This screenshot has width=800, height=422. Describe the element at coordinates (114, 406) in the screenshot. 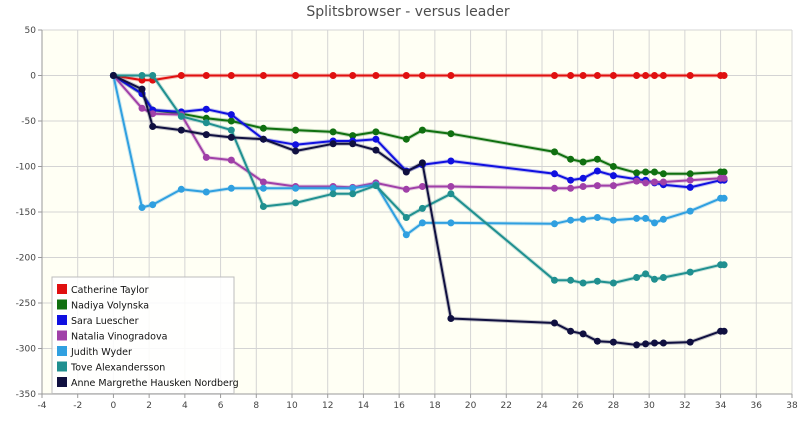

I see `x-tick-label: 0` at that location.